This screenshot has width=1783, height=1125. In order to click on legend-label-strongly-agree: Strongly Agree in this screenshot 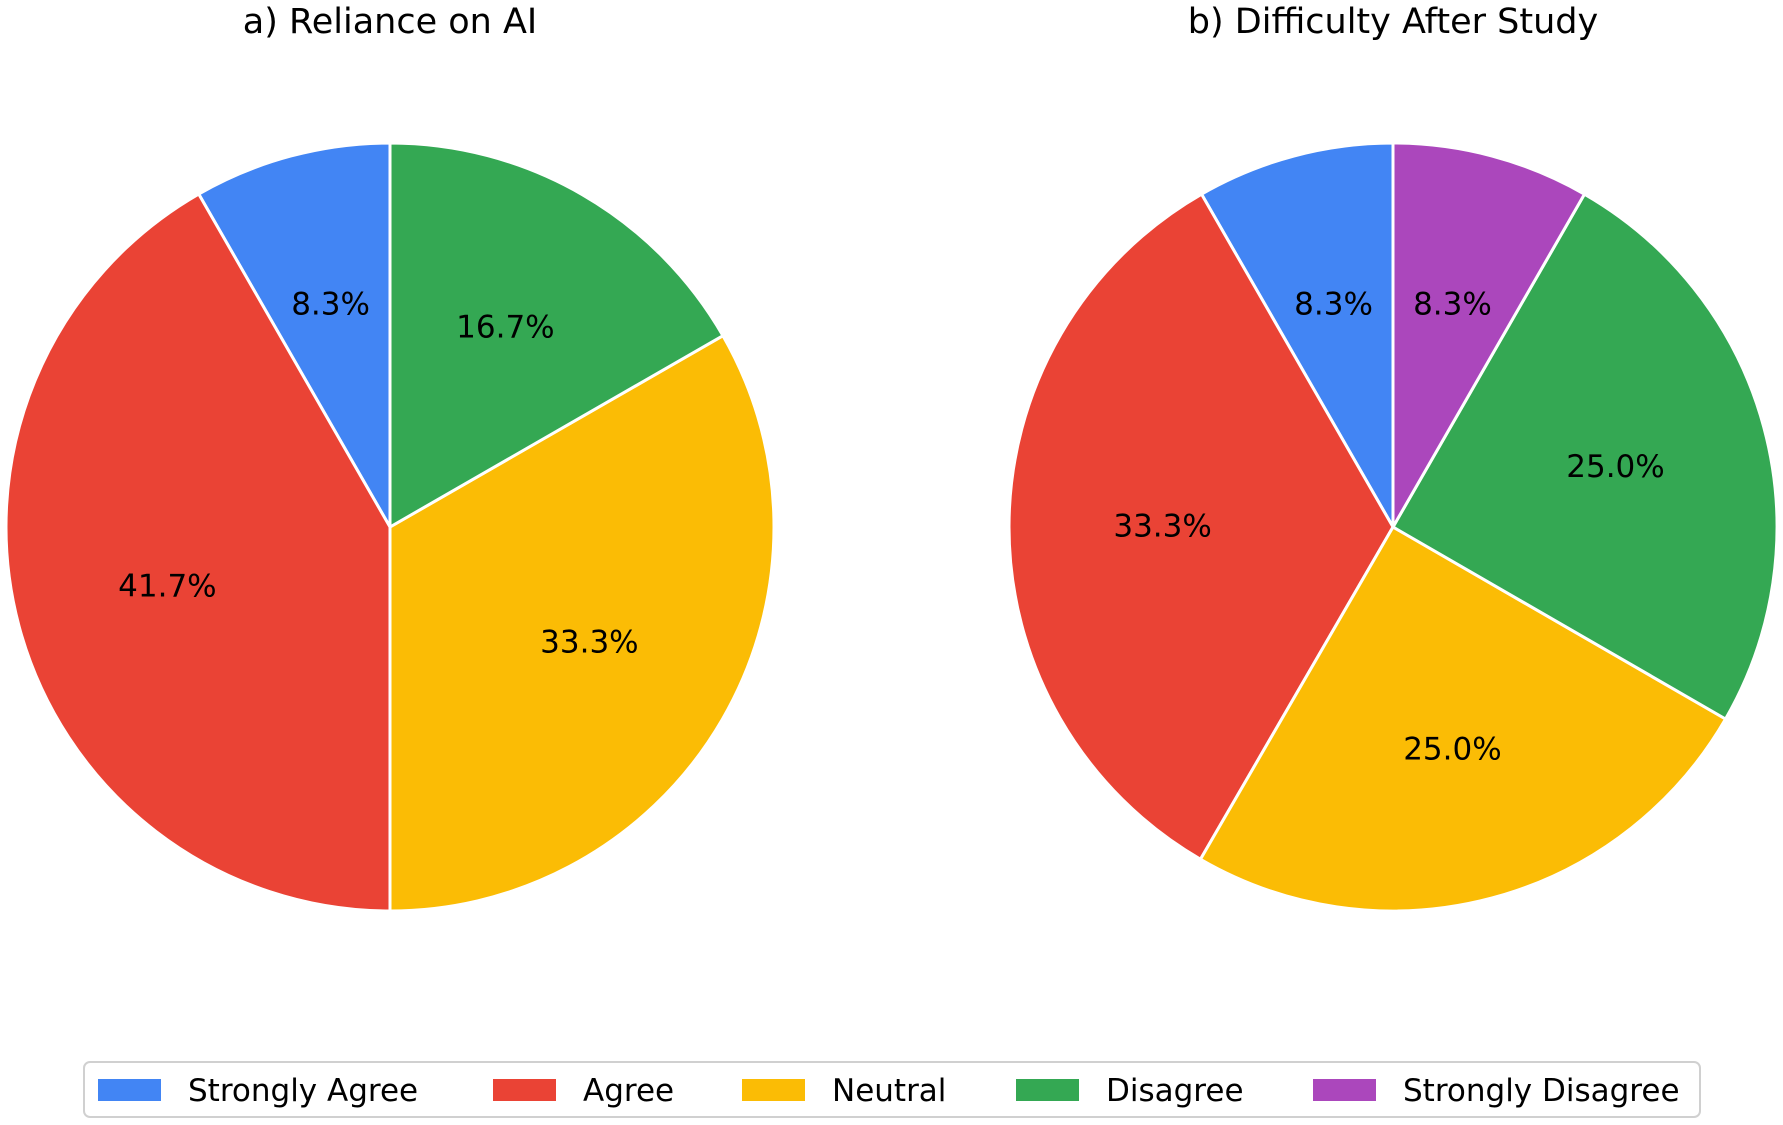, I will do `click(303, 1091)`.